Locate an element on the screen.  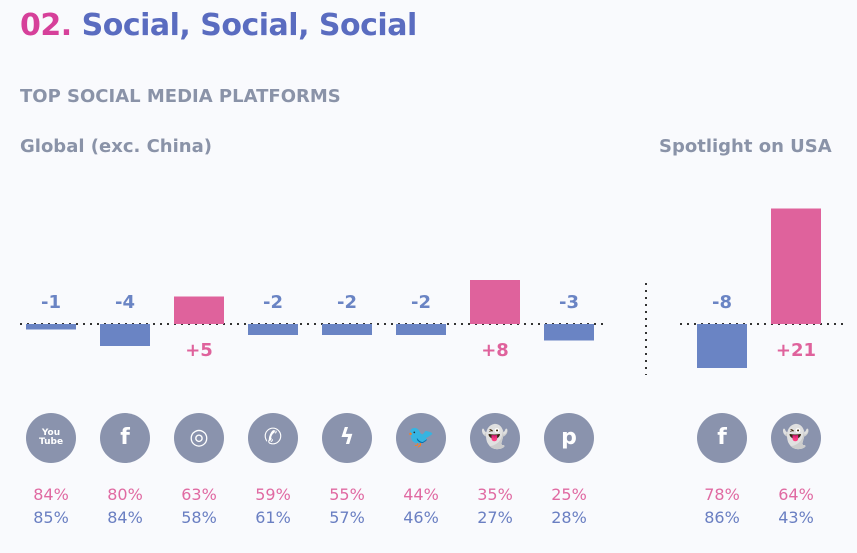
bar-messenger is located at coordinates (347, 329).